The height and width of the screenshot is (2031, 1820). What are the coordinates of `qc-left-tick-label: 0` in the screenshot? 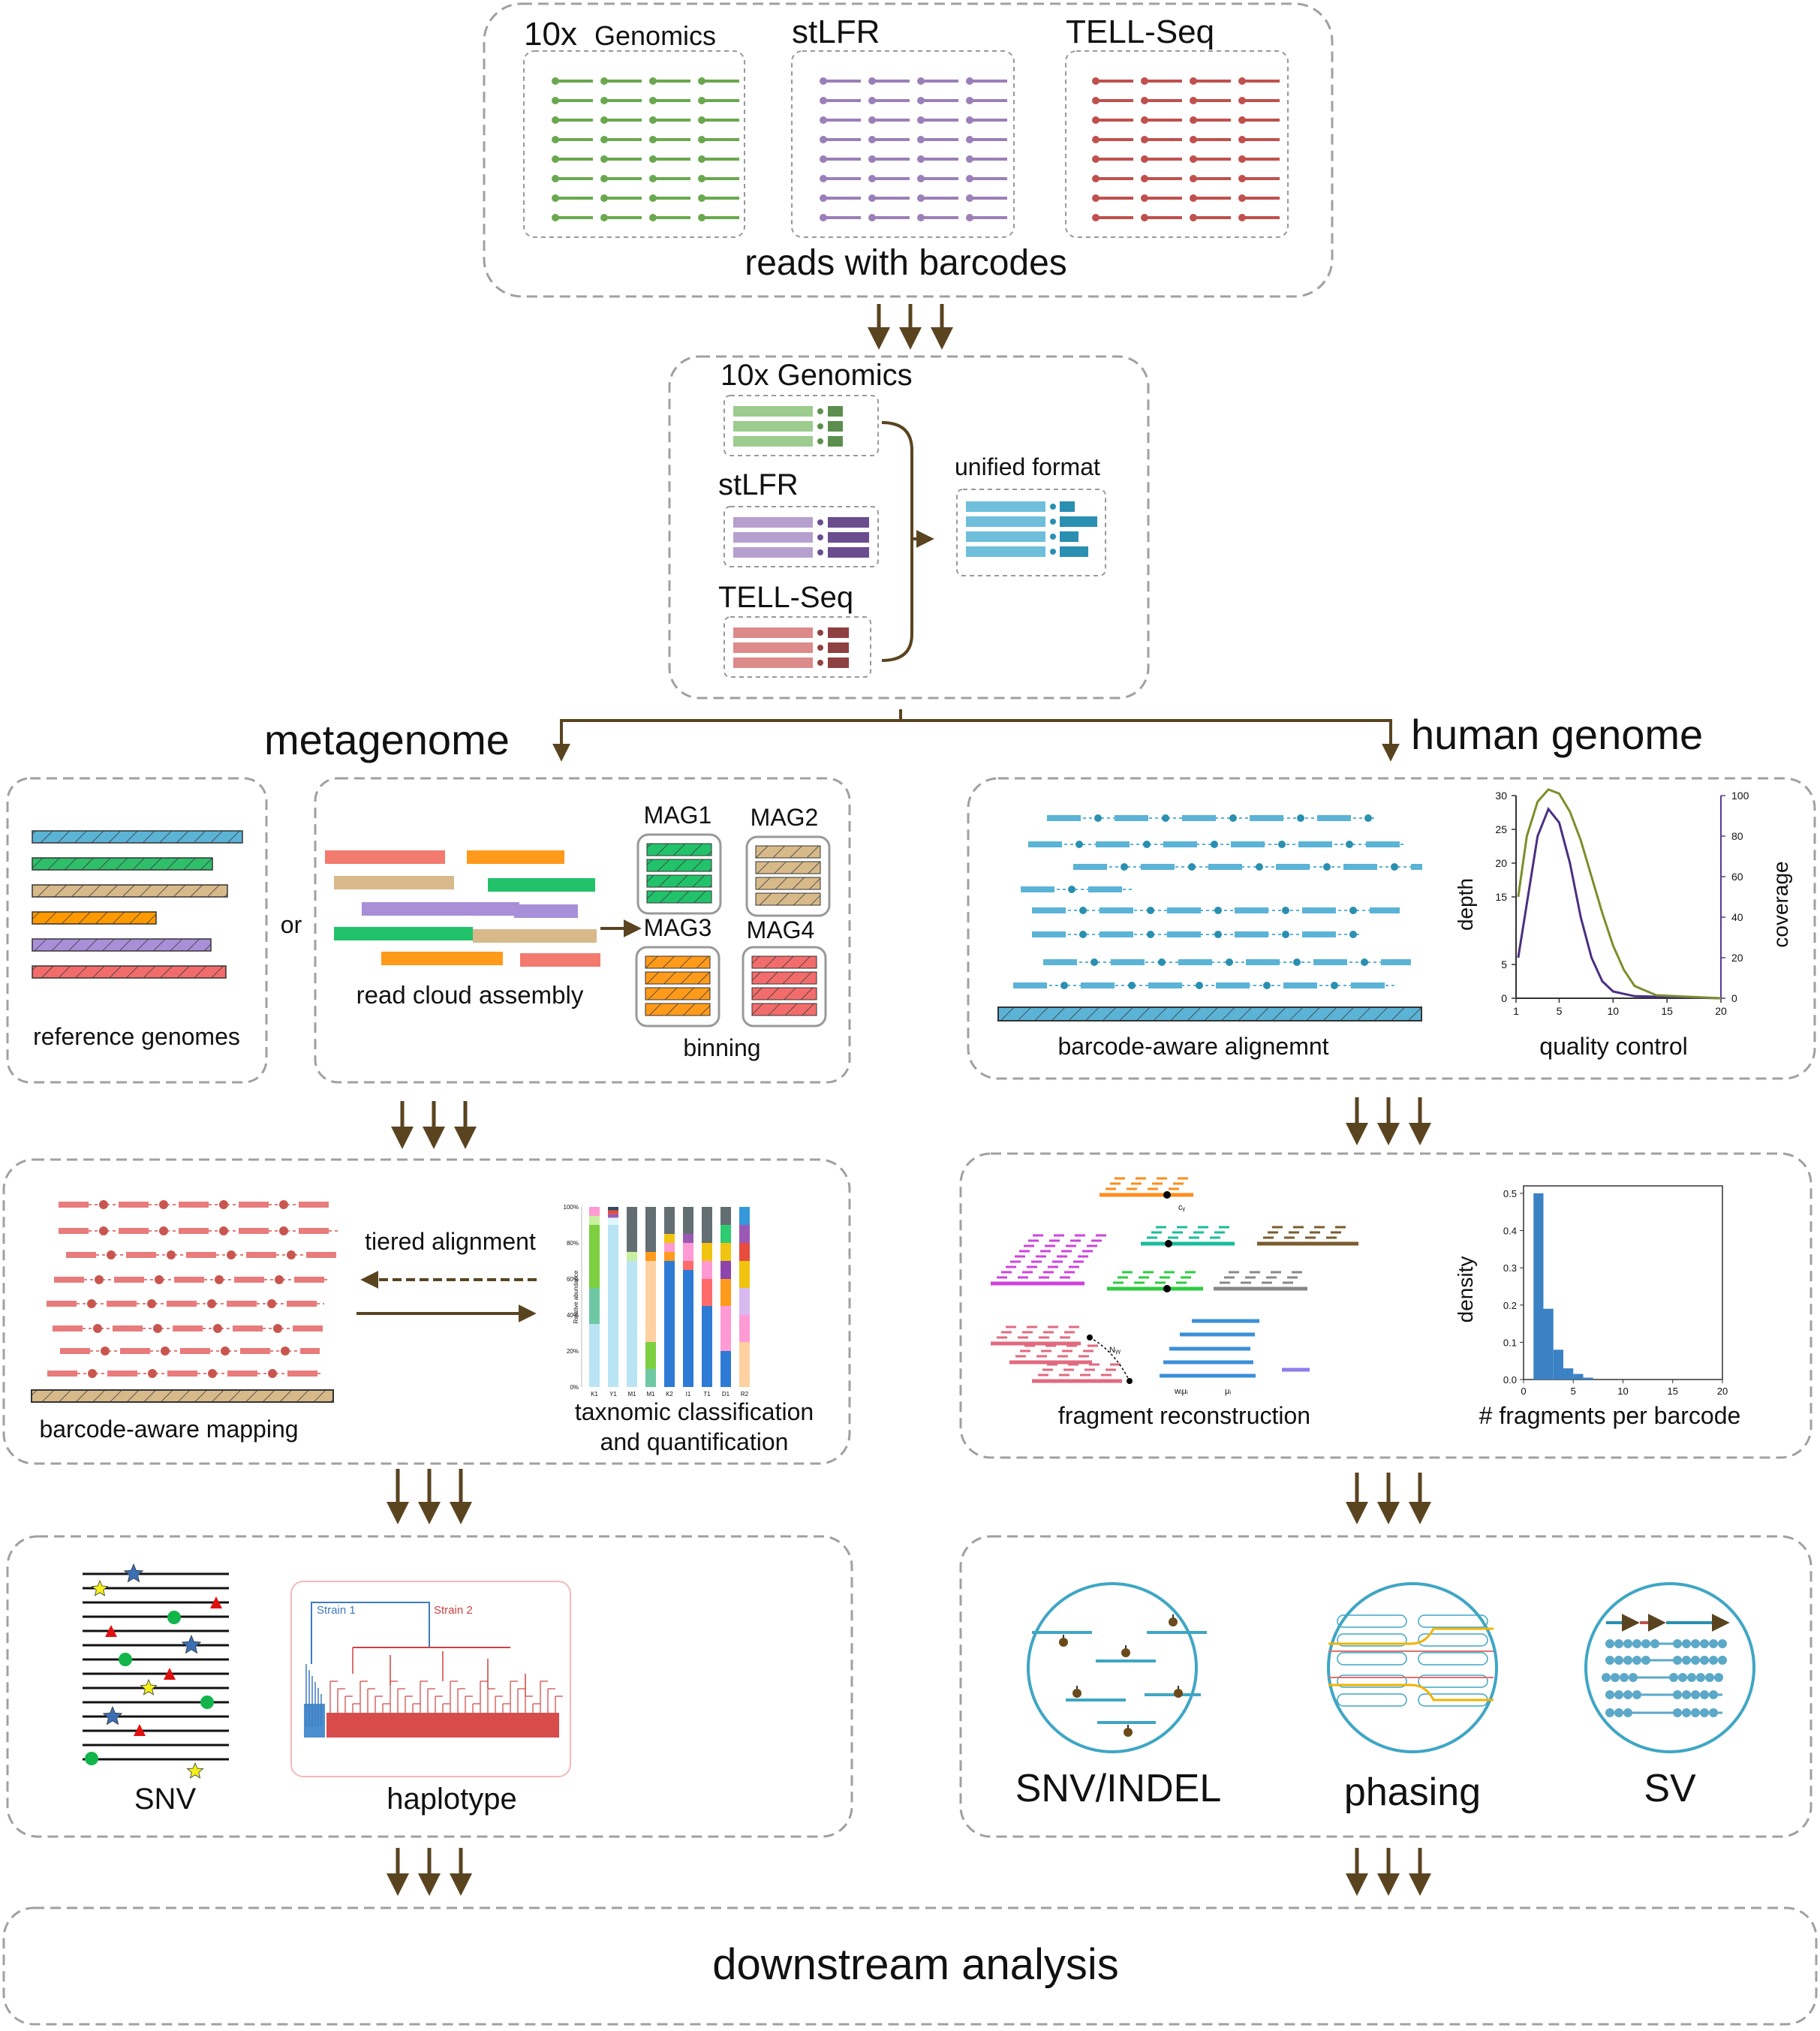 It's located at (1504, 998).